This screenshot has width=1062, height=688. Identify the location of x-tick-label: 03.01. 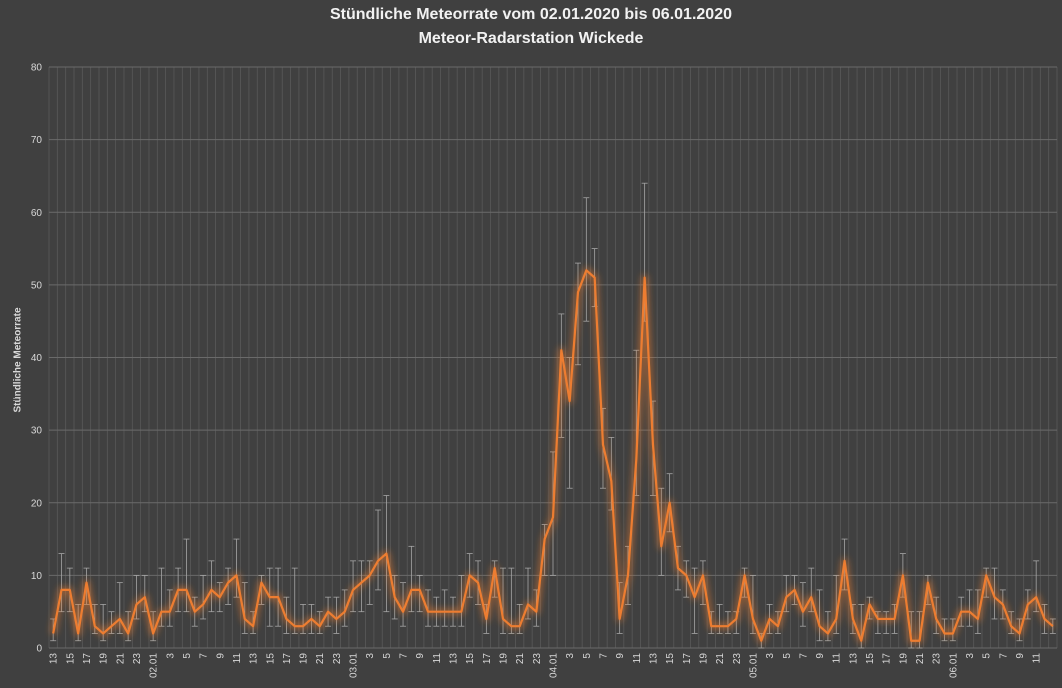
(354, 665).